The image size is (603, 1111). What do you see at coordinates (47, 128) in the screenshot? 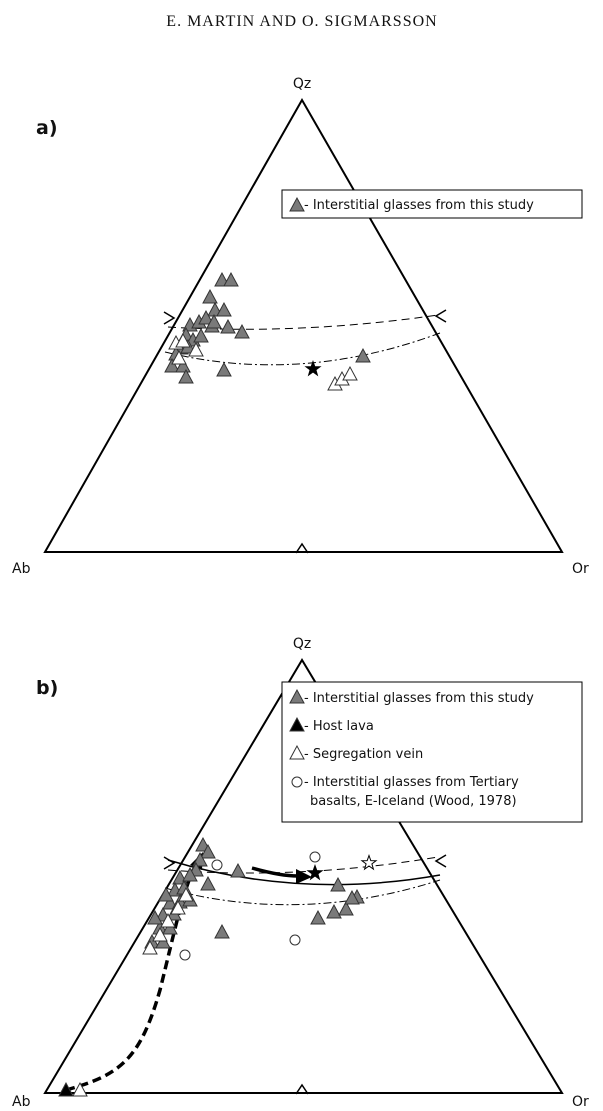
I see `panel-label: a)` at bounding box center [47, 128].